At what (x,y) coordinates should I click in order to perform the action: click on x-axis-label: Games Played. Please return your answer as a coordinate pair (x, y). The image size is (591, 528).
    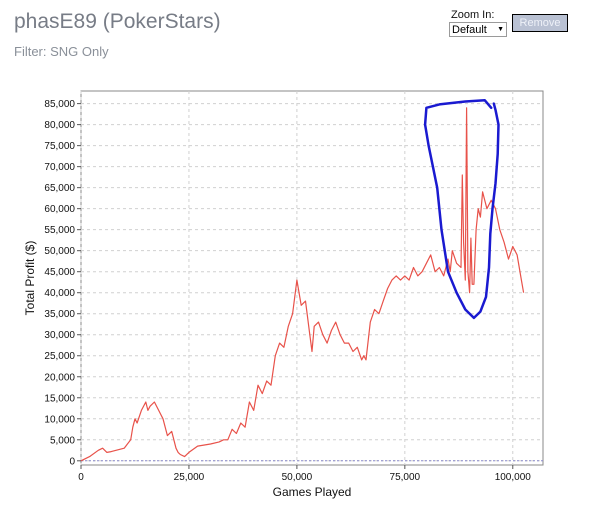
    Looking at the image, I should click on (312, 492).